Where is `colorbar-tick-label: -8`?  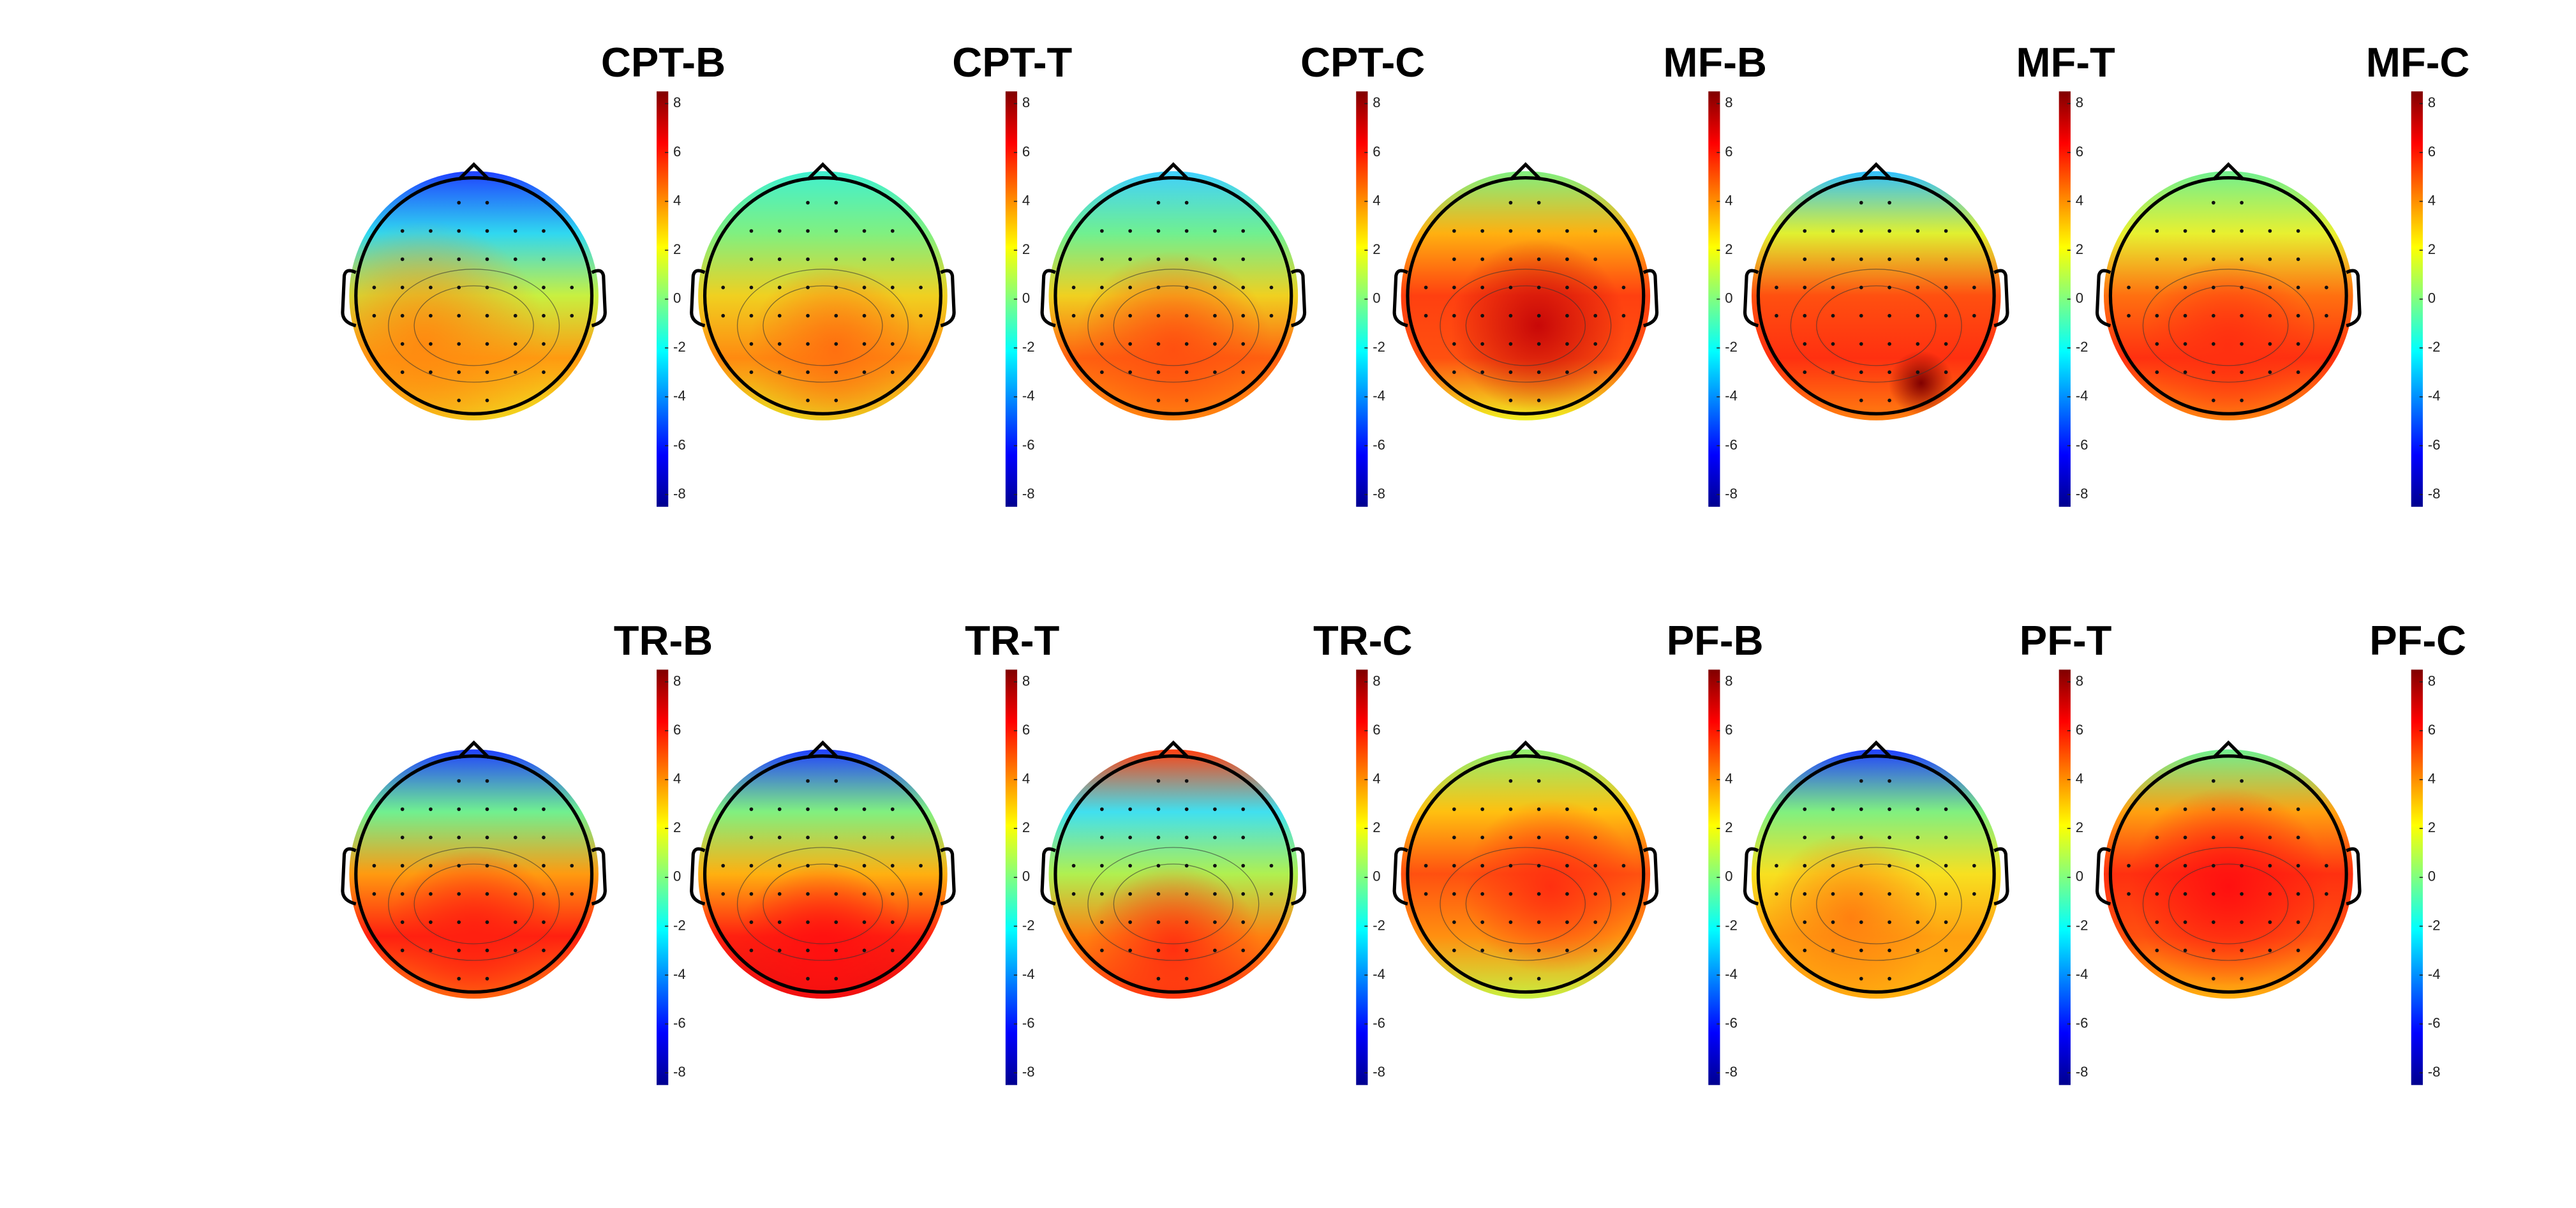 colorbar-tick-label: -8 is located at coordinates (1379, 494).